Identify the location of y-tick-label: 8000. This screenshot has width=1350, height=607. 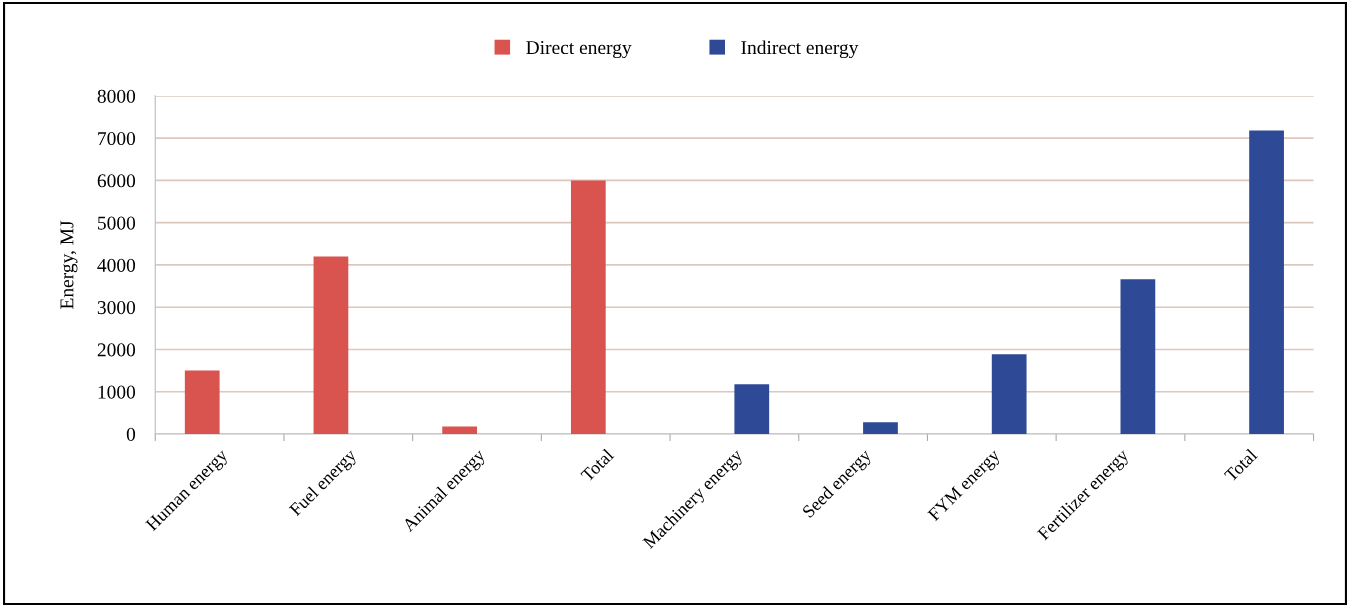
(116, 96).